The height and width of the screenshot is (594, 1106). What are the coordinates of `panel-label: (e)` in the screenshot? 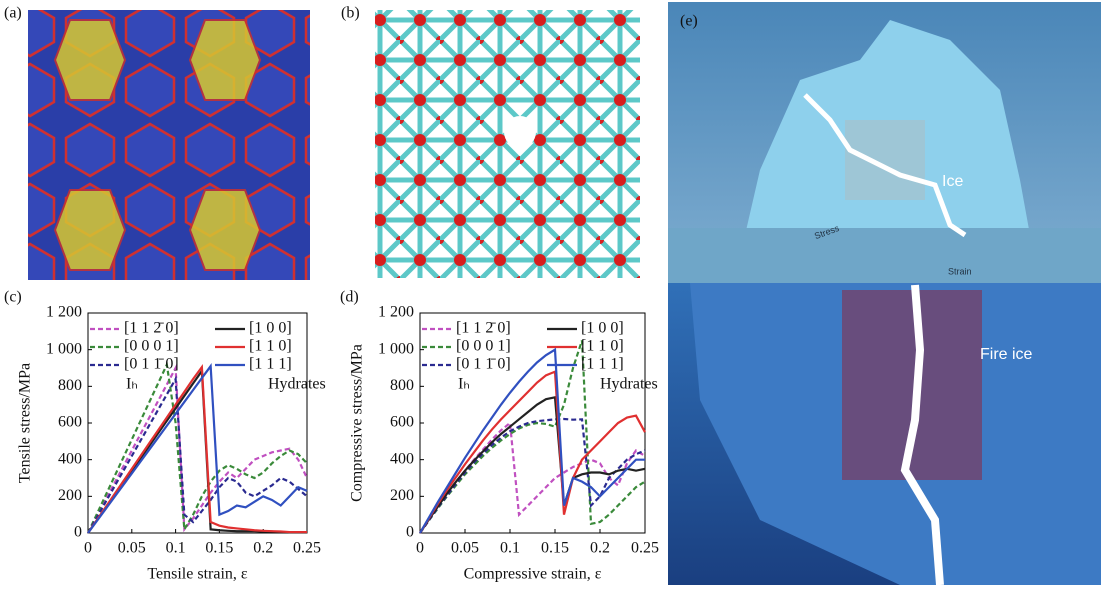 It's located at (689, 21).